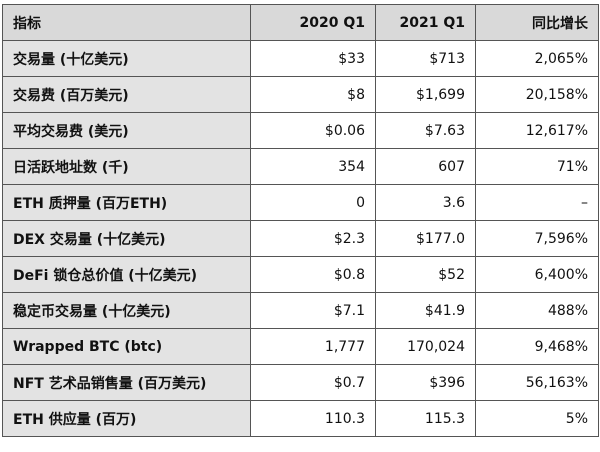 The width and height of the screenshot is (600, 452). Describe the element at coordinates (425, 202) in the screenshot. I see `cell: 3.6` at that location.